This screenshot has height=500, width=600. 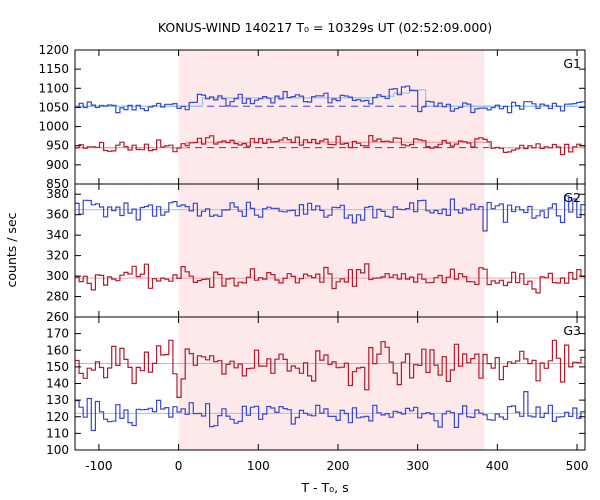 What do you see at coordinates (53, 127) in the screenshot?
I see `y-tick-label: 1000` at bounding box center [53, 127].